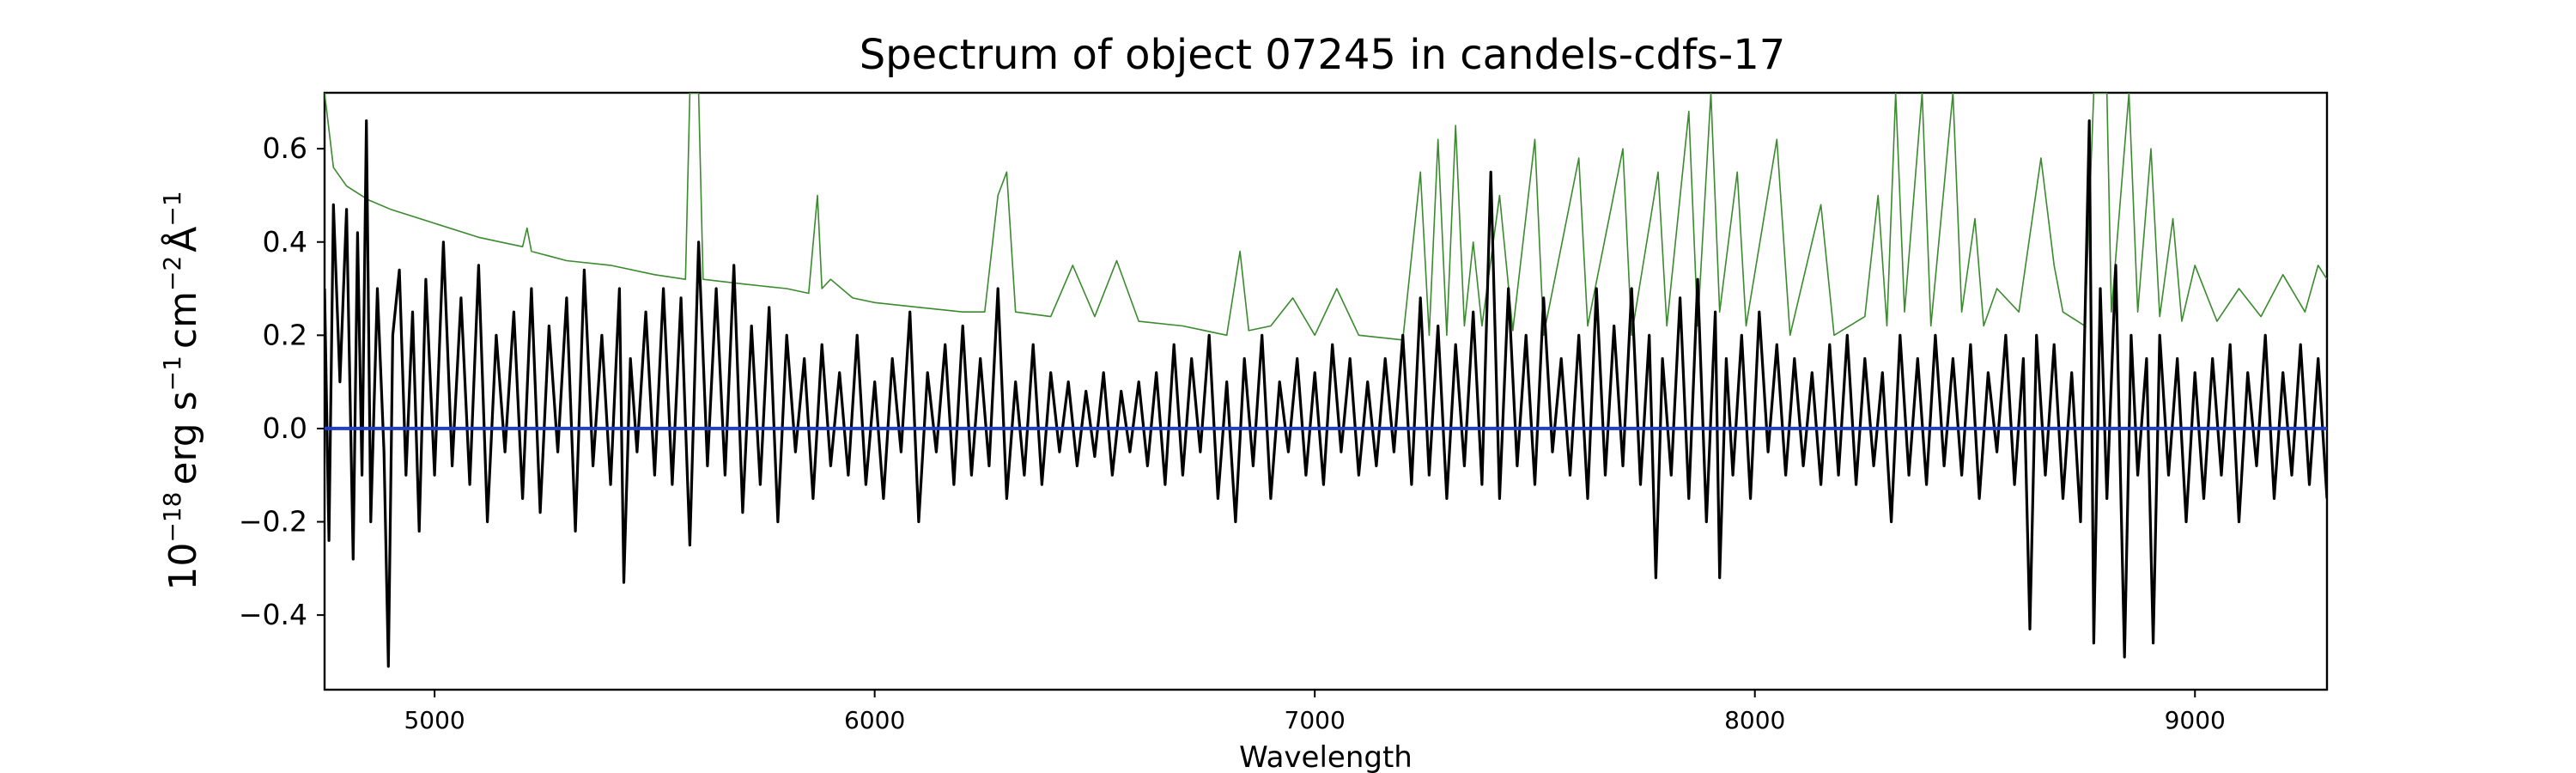  What do you see at coordinates (172, 373) in the screenshot?
I see `y-label-exp-s: −1` at bounding box center [172, 373].